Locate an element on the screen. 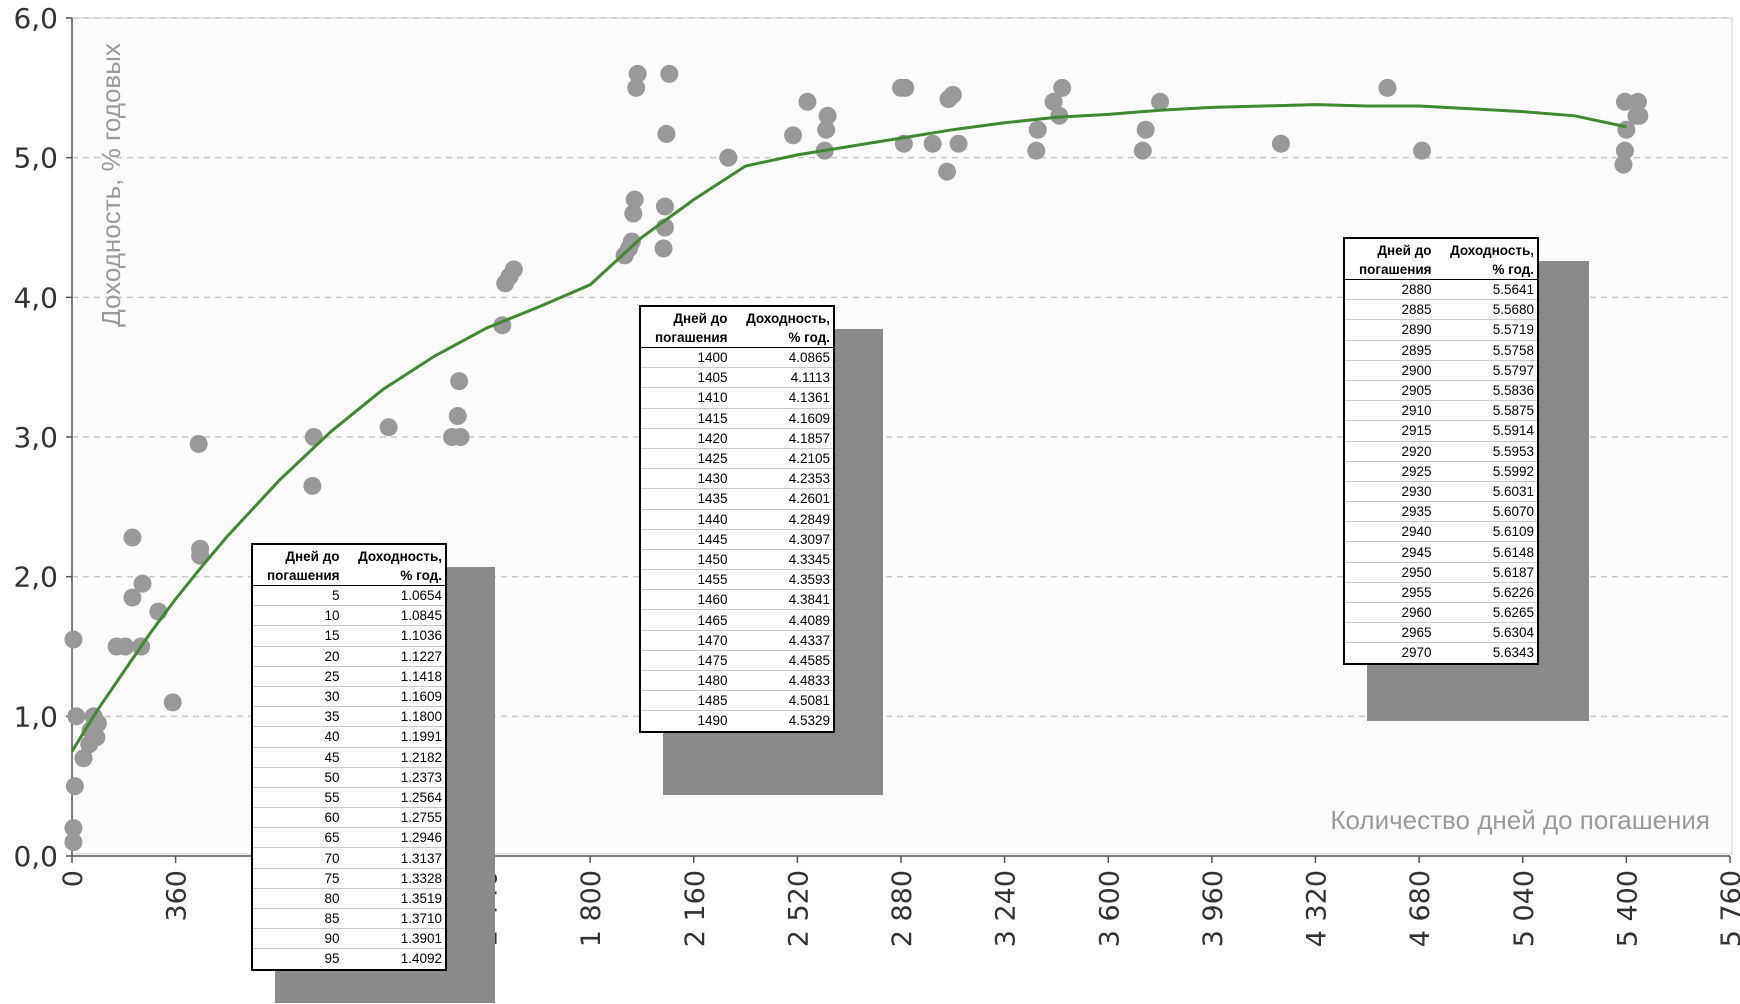 The height and width of the screenshot is (1004, 1740). table-row: 1490 4.5329 is located at coordinates (737, 720).